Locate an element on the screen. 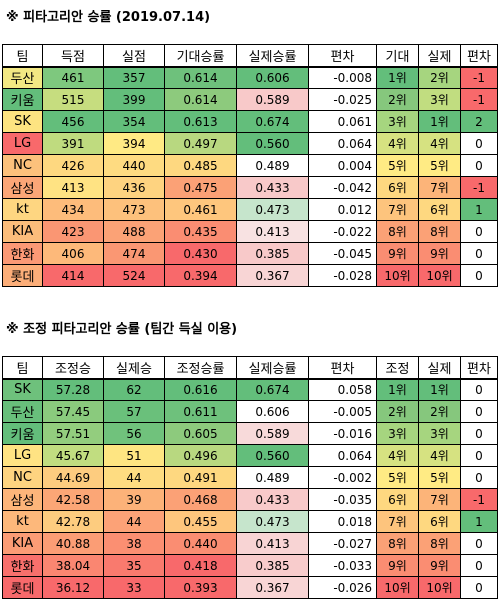 The image size is (500, 600). second-stat-cell: 488 is located at coordinates (134, 231).